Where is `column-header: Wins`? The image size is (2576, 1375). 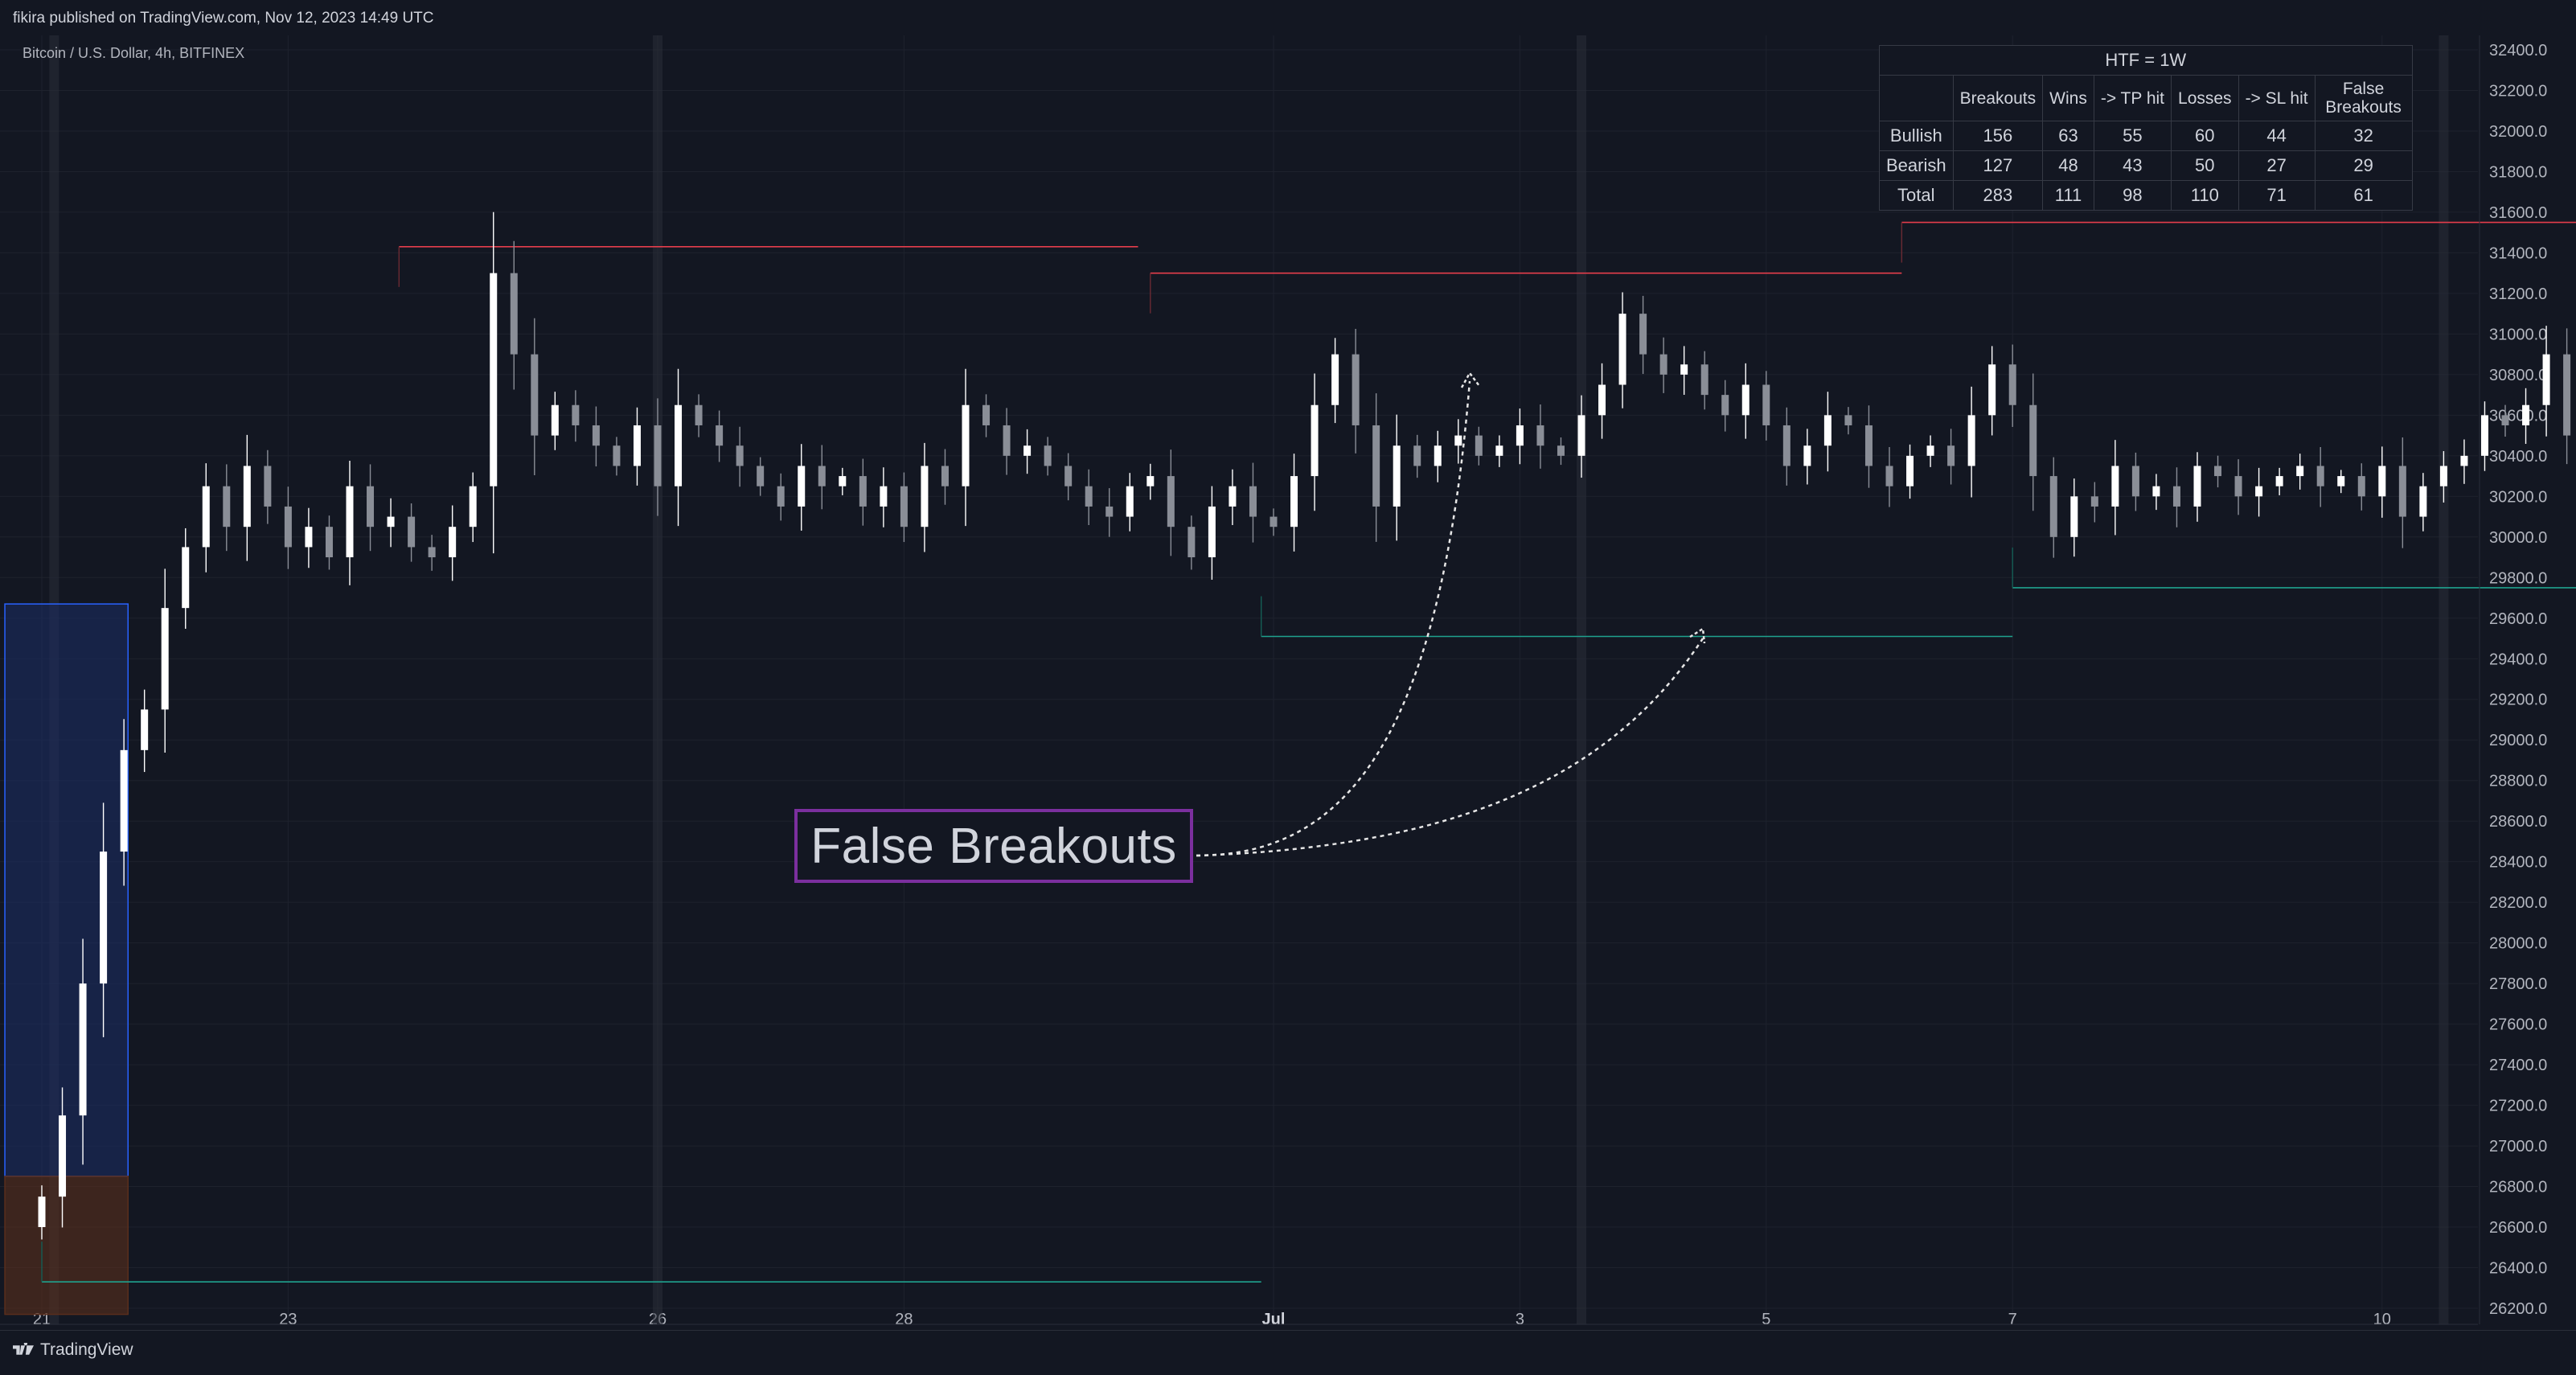
column-header: Wins is located at coordinates (2068, 98).